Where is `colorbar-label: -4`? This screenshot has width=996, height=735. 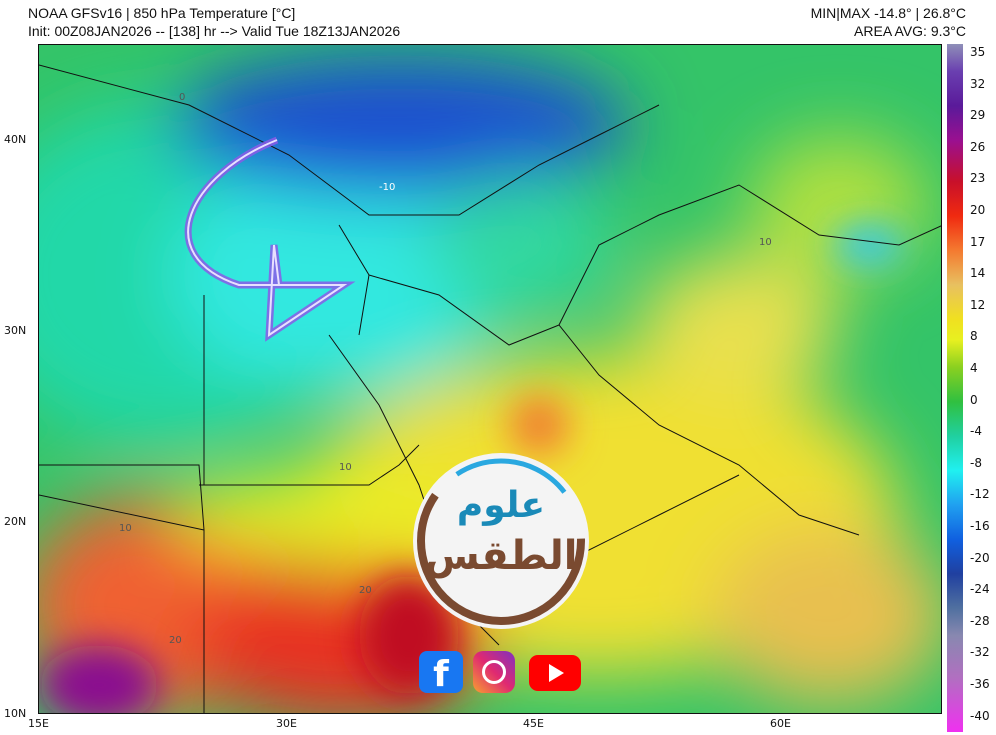 colorbar-label: -4 is located at coordinates (976, 431).